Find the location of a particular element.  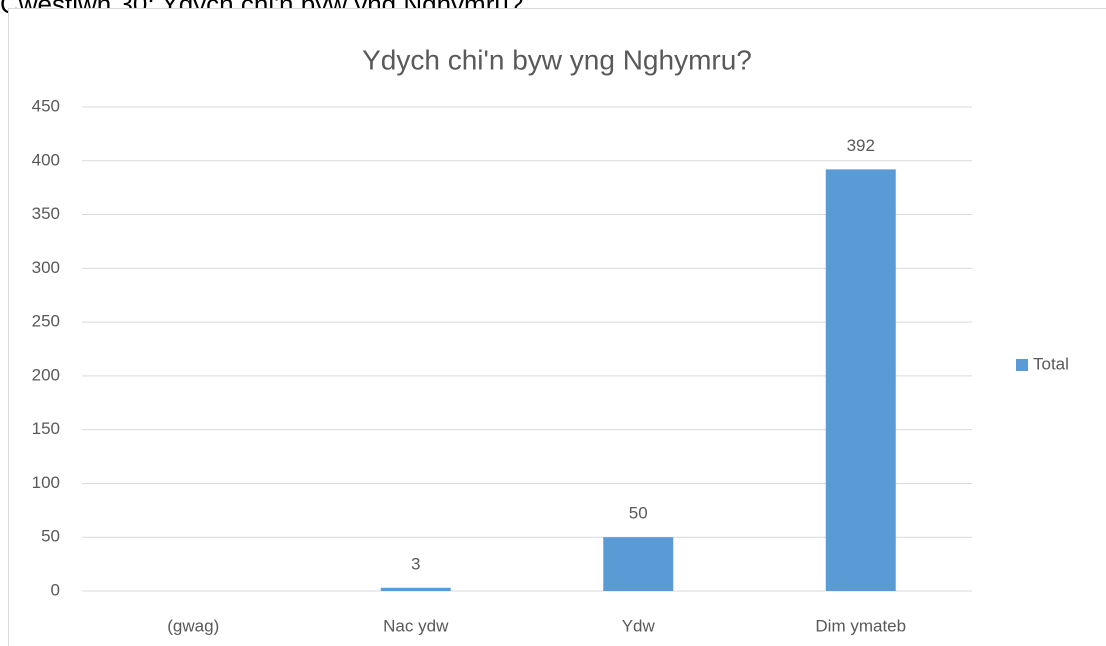

data-label: 392 is located at coordinates (861, 145).